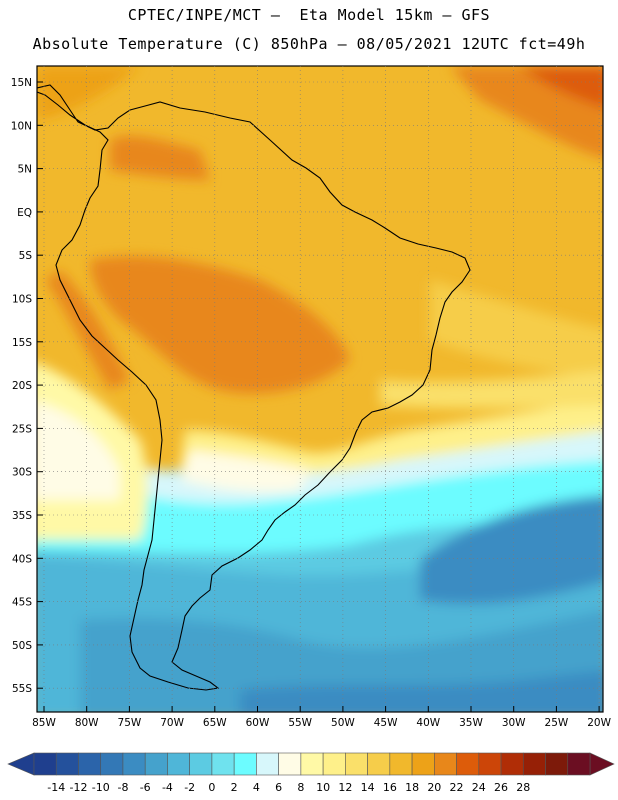 This screenshot has height=800, width=618. Describe the element at coordinates (44, 723) in the screenshot. I see `lon-tick-label: 85W` at that location.